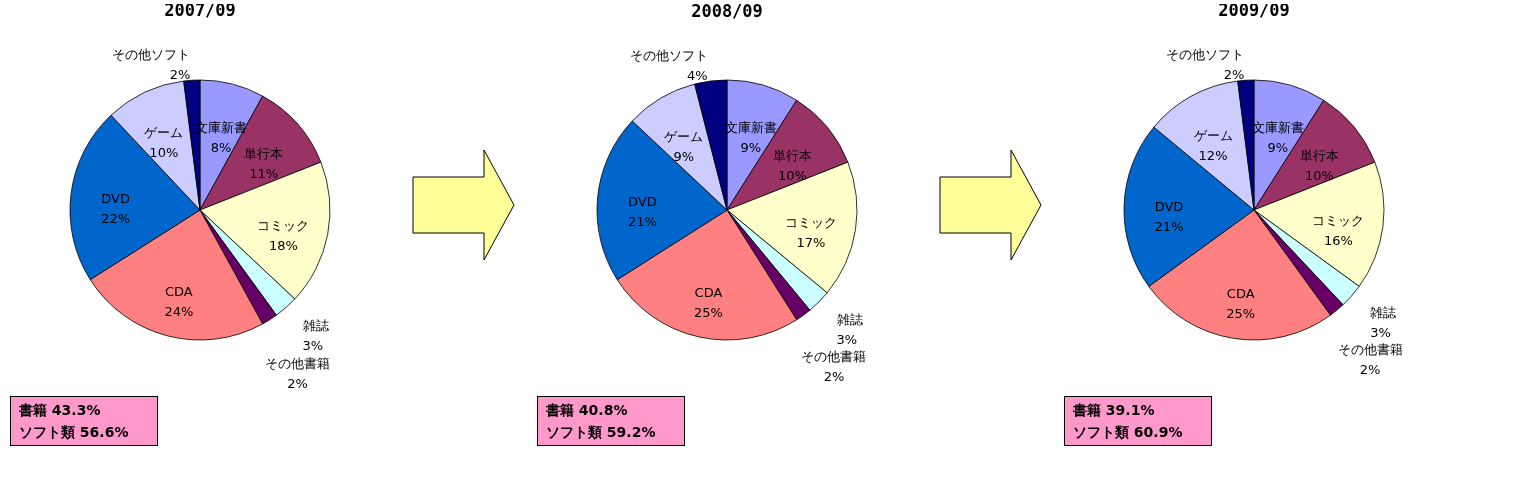 This screenshot has height=486, width=1533. What do you see at coordinates (587, 410) in the screenshot?
I see `text: 書籍 40.8%` at bounding box center [587, 410].